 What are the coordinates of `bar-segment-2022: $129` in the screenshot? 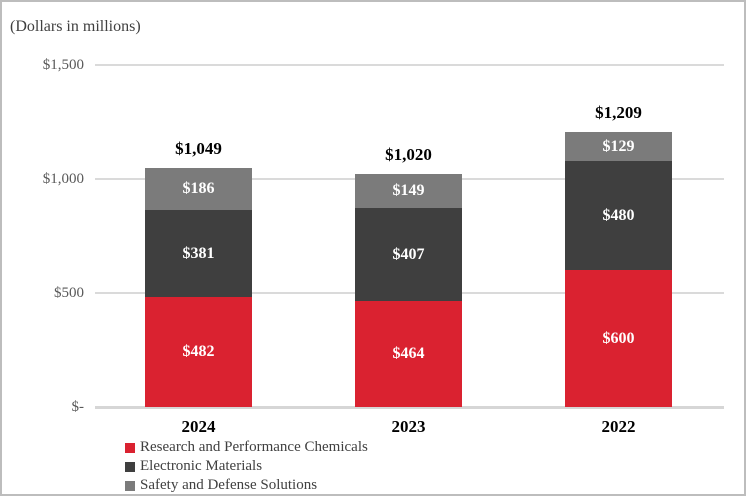 It's located at (618, 146).